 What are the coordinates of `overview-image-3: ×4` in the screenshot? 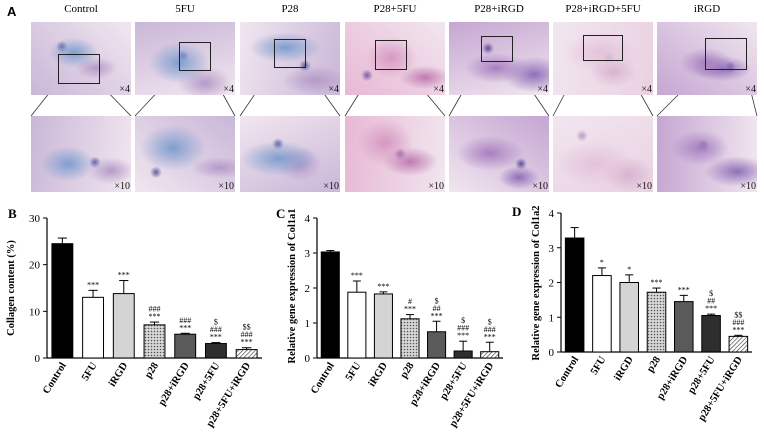 It's located at (290, 58).